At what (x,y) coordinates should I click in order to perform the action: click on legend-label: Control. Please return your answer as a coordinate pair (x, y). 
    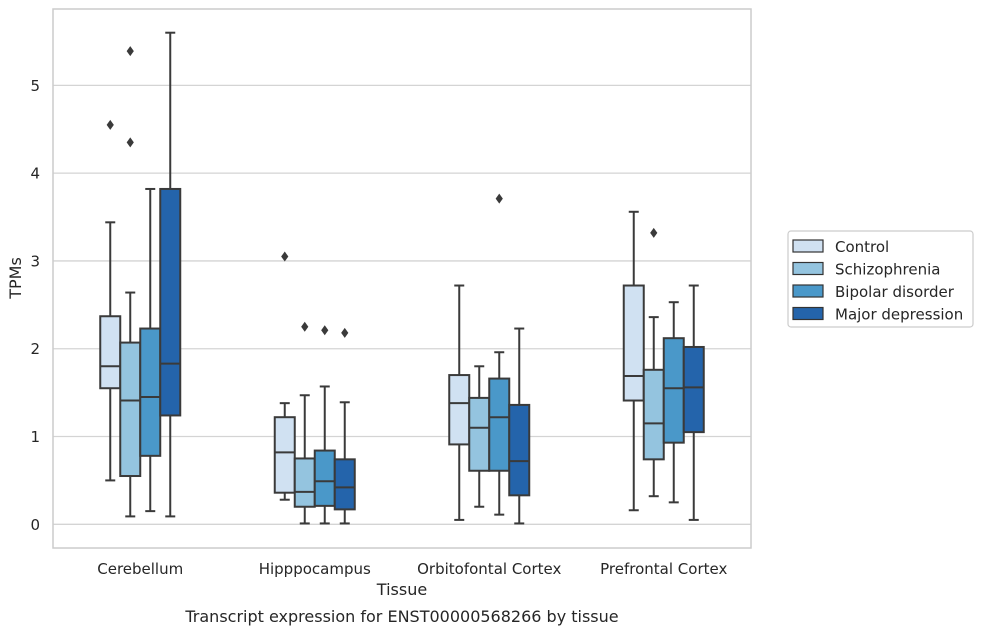
    Looking at the image, I should click on (862, 247).